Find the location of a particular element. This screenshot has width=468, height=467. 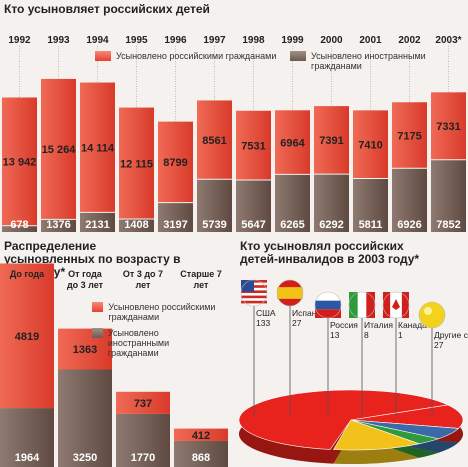

legend-label-russian: Усыновлено российскими гражданами is located at coordinates (196, 56).